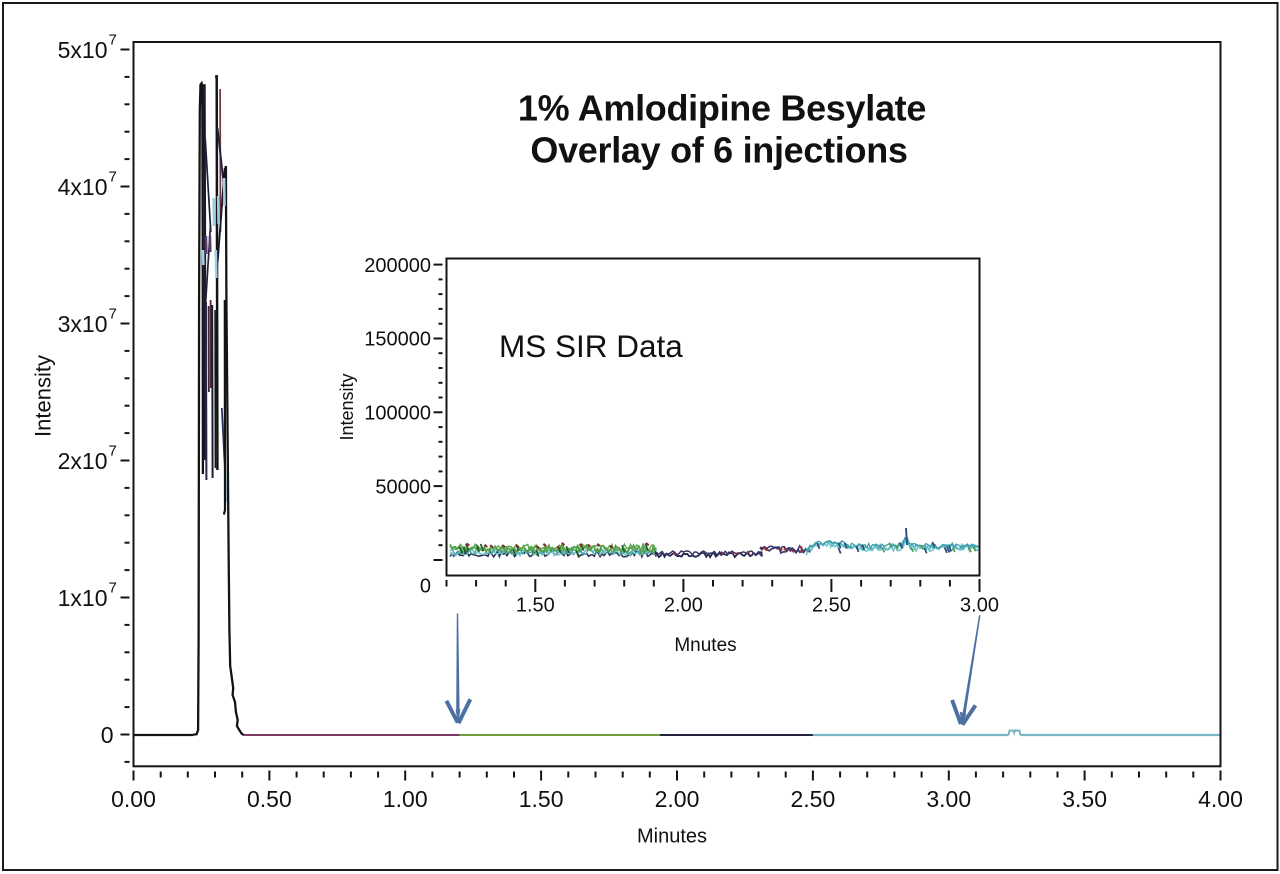 This screenshot has width=1280, height=874. Describe the element at coordinates (718, 150) in the screenshot. I see `svg-text: Overlay of 6 injections` at that location.